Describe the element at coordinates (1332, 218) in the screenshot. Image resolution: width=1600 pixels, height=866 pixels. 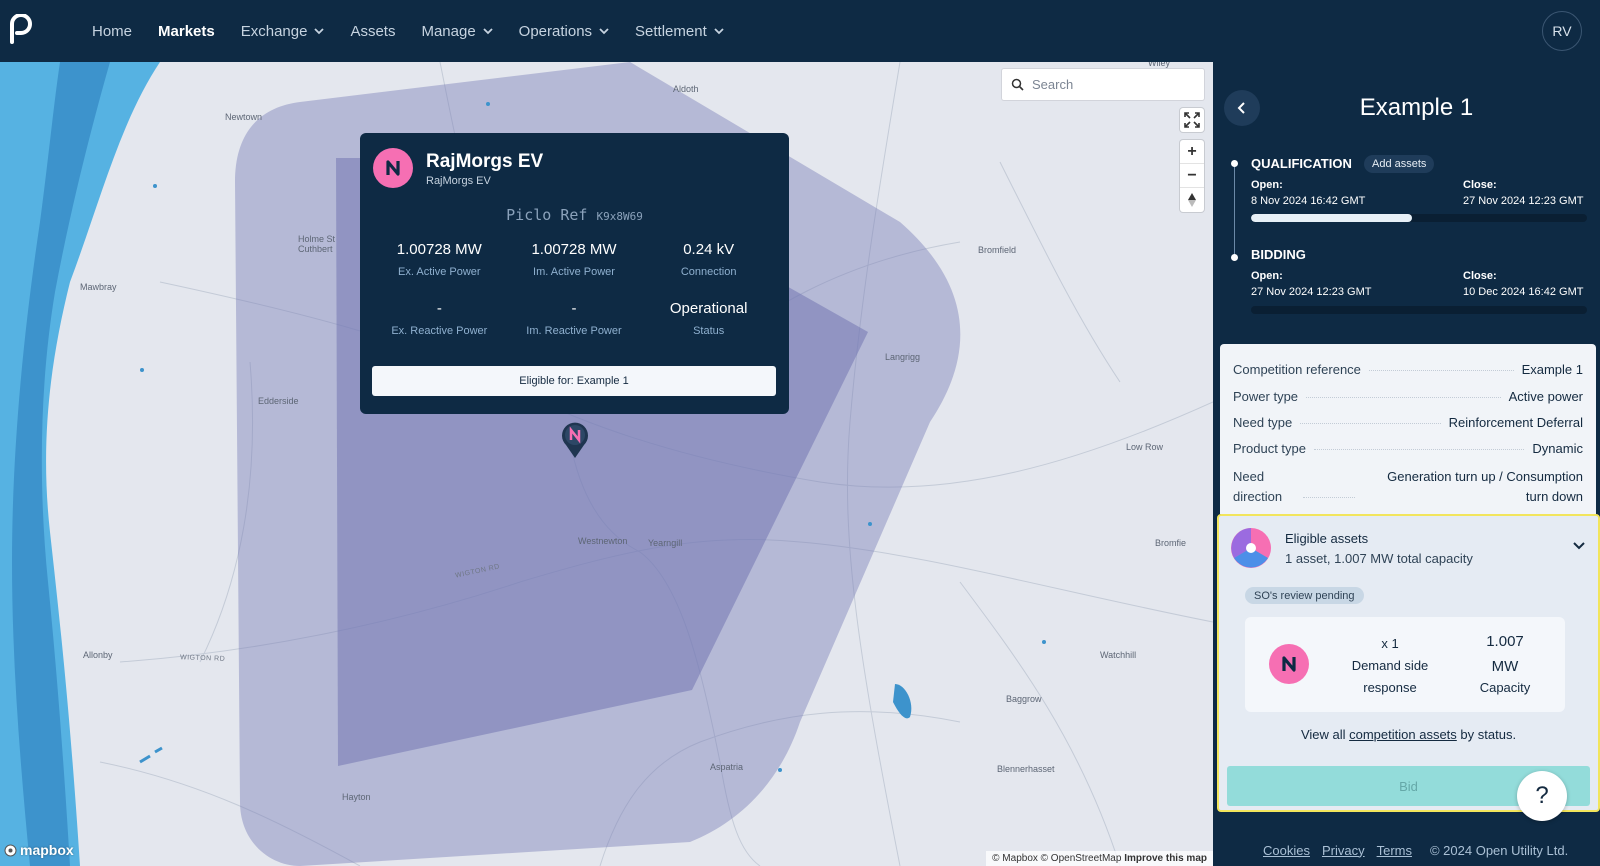
I see `progress-fill` at that location.